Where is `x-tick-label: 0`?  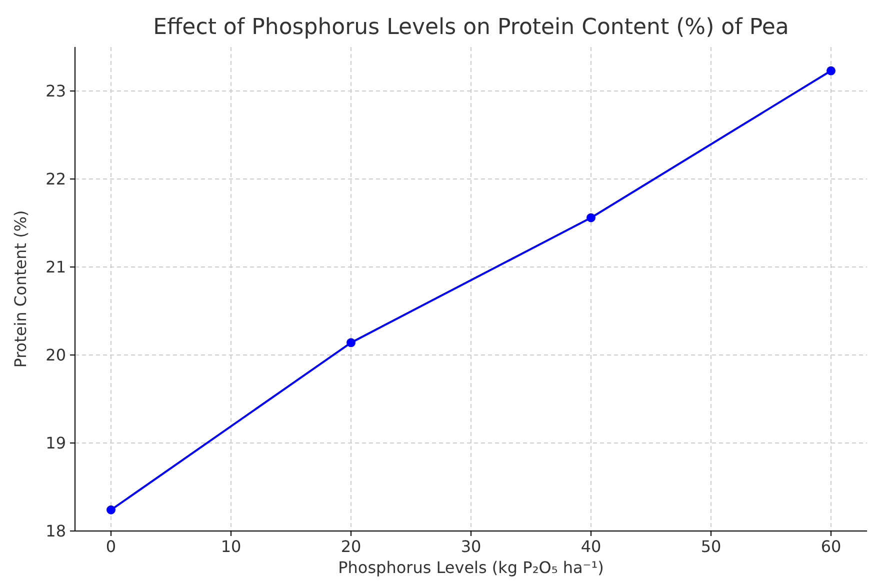
x-tick-label: 0 is located at coordinates (111, 546).